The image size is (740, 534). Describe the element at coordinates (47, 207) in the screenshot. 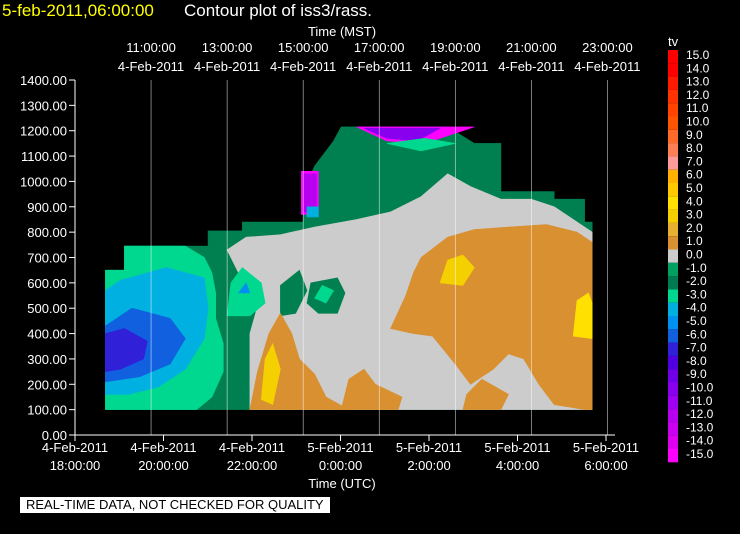

I see `y-tick-label: 900.00` at that location.